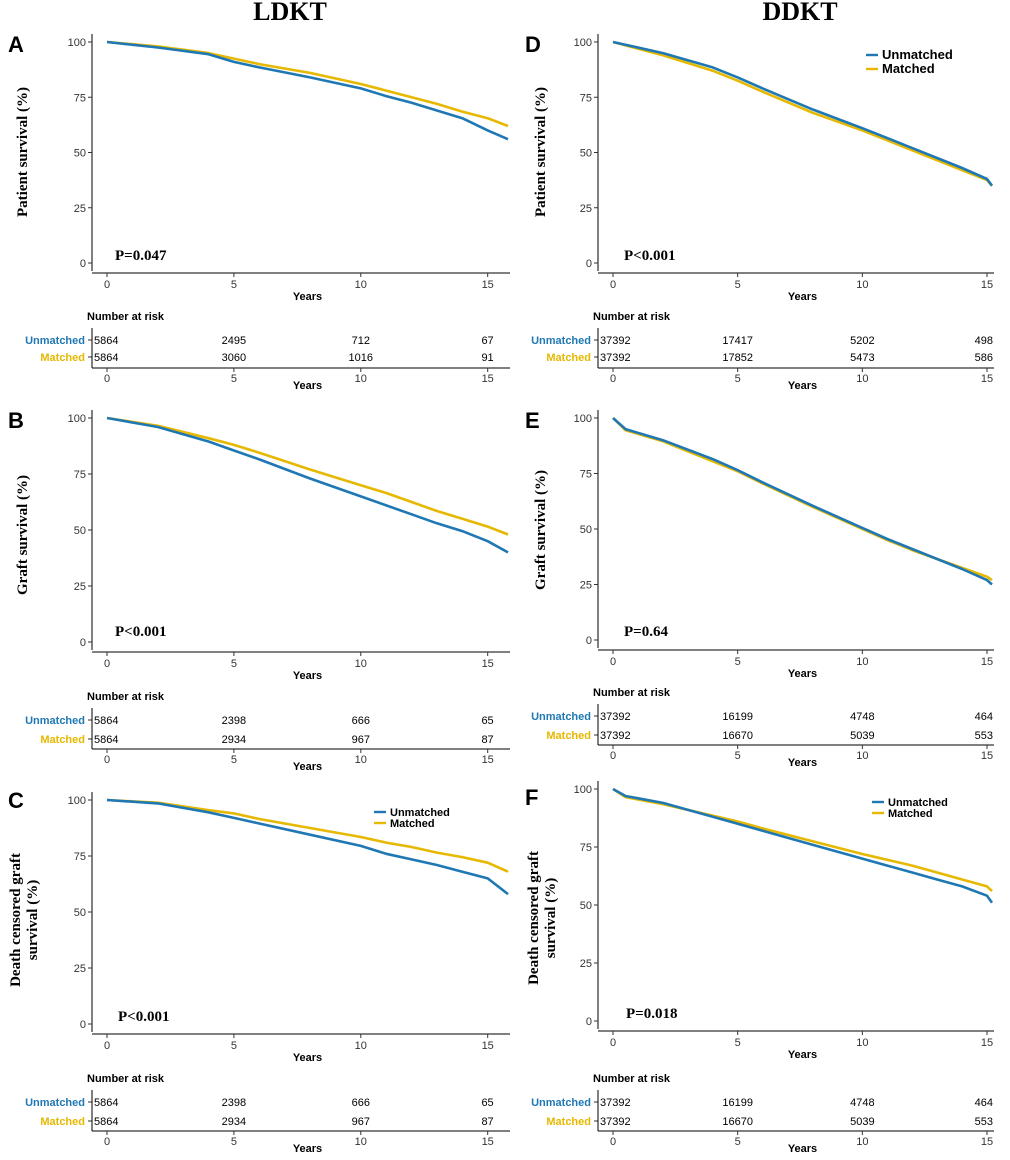  Describe the element at coordinates (531, 797) in the screenshot. I see `panel-label: F` at that location.